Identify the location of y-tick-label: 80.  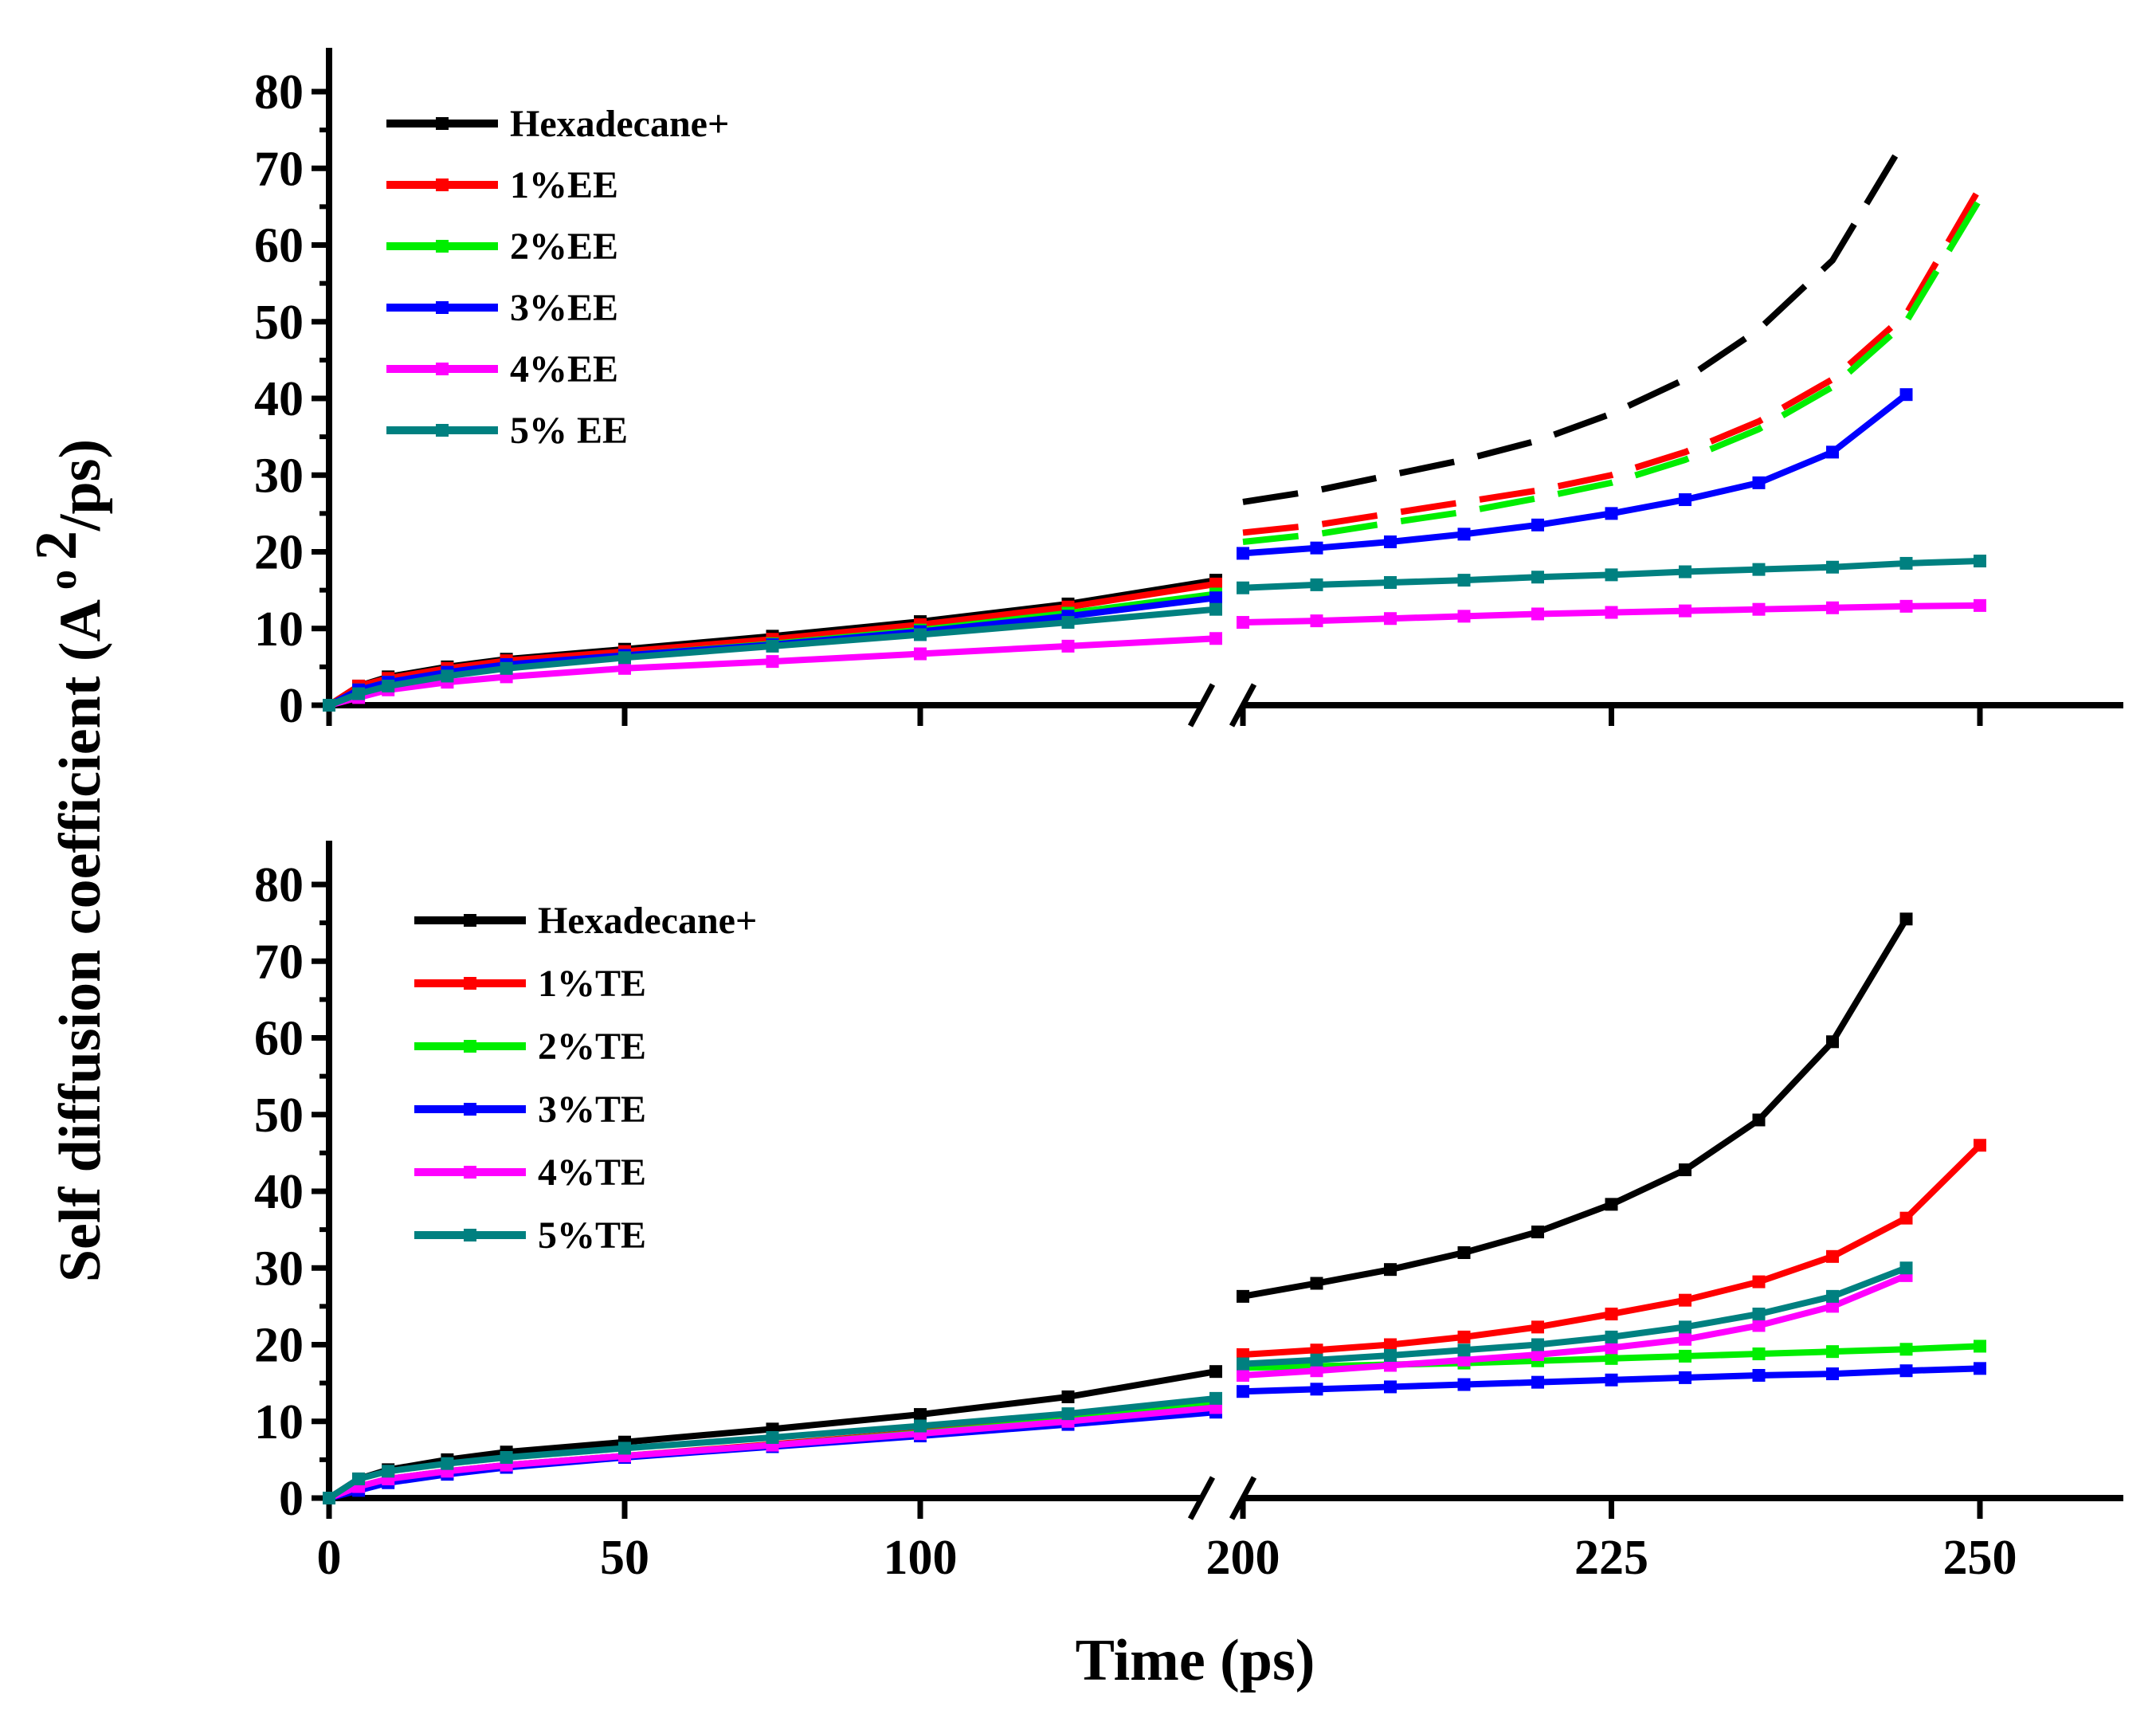
(279, 885).